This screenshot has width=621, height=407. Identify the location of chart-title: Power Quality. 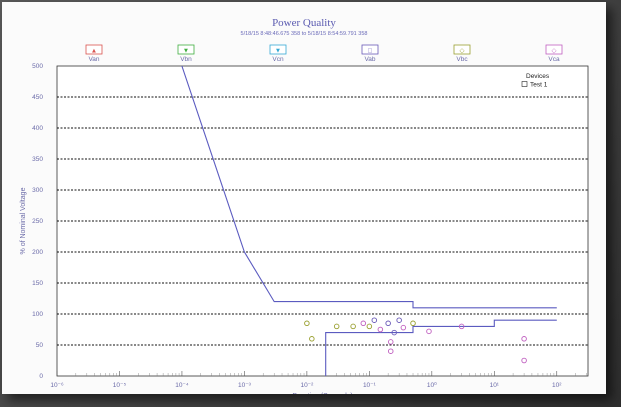
(304, 23).